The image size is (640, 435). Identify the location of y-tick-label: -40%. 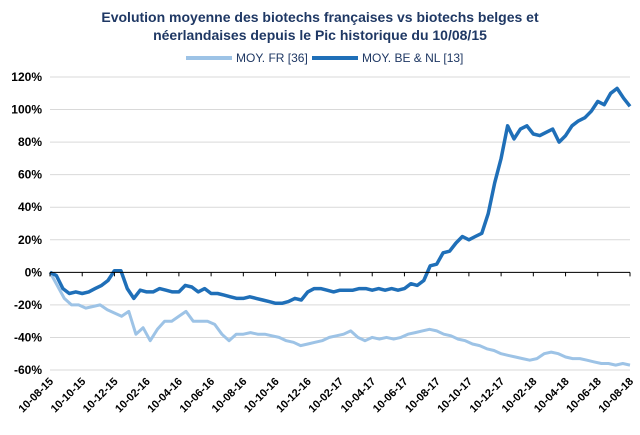
(28, 337).